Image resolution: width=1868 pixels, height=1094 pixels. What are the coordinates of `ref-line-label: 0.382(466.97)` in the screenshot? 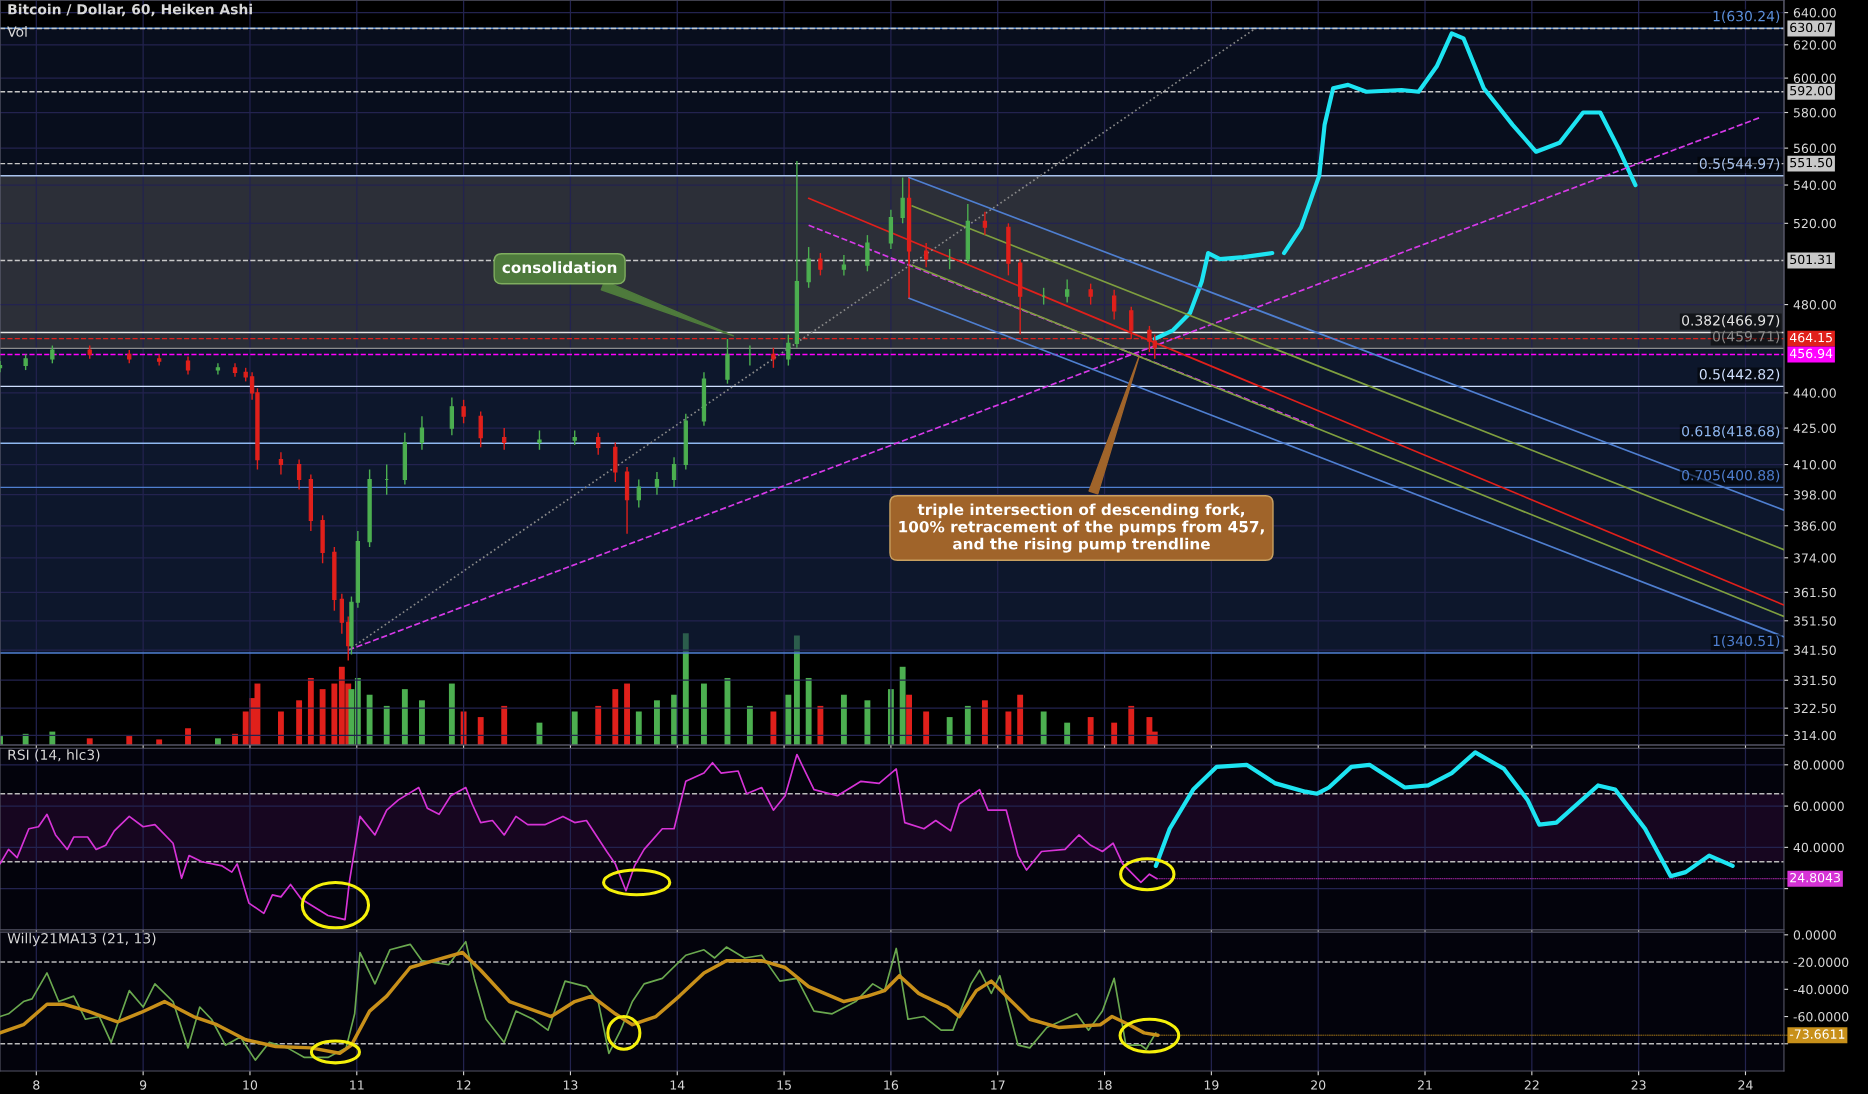 It's located at (1731, 321).